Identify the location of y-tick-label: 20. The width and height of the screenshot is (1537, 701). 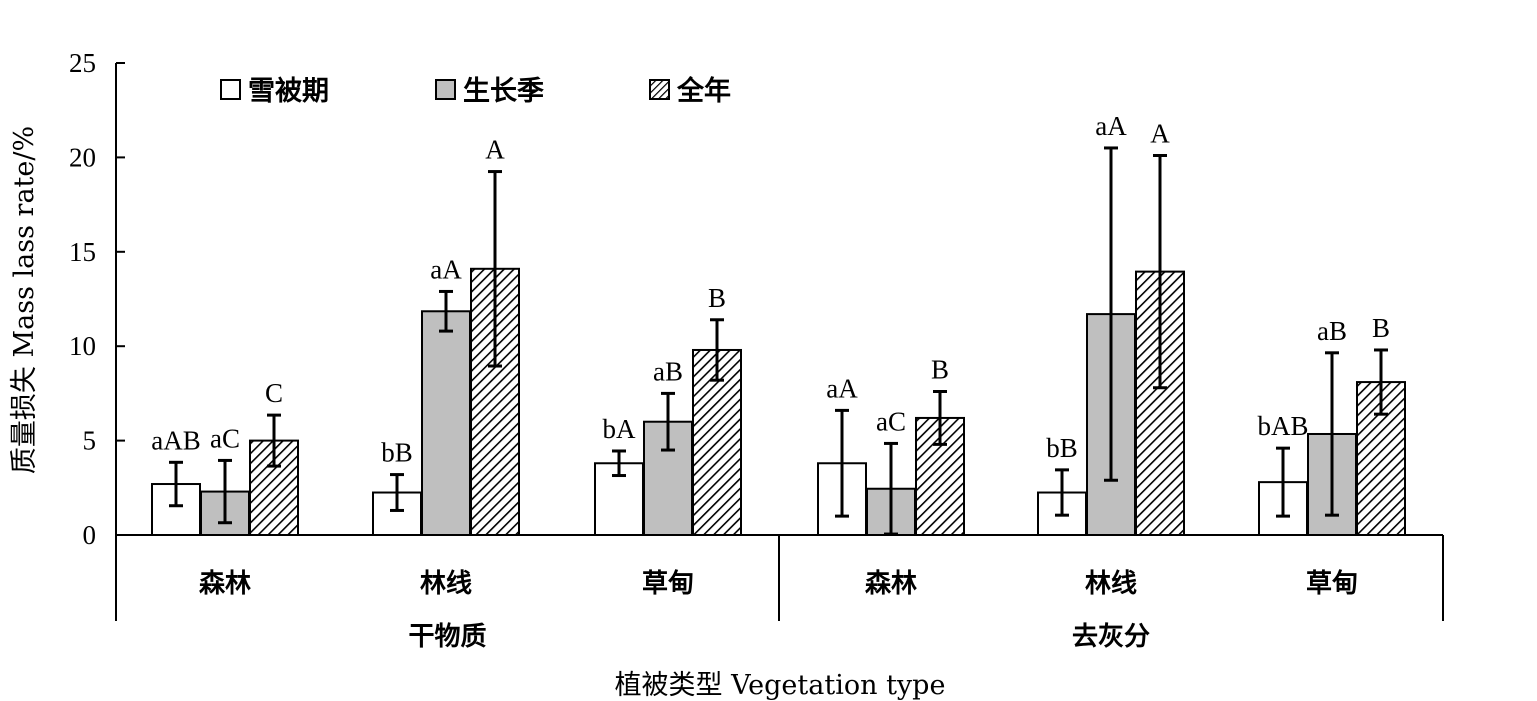
(82, 157).